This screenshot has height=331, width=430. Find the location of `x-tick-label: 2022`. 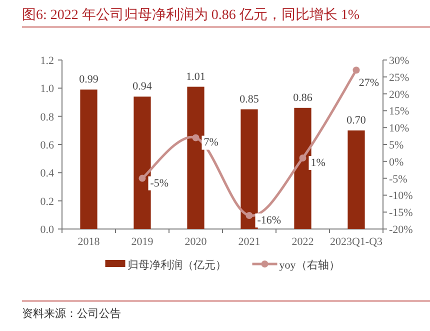

x-tick-label: 2022 is located at coordinates (303, 242).